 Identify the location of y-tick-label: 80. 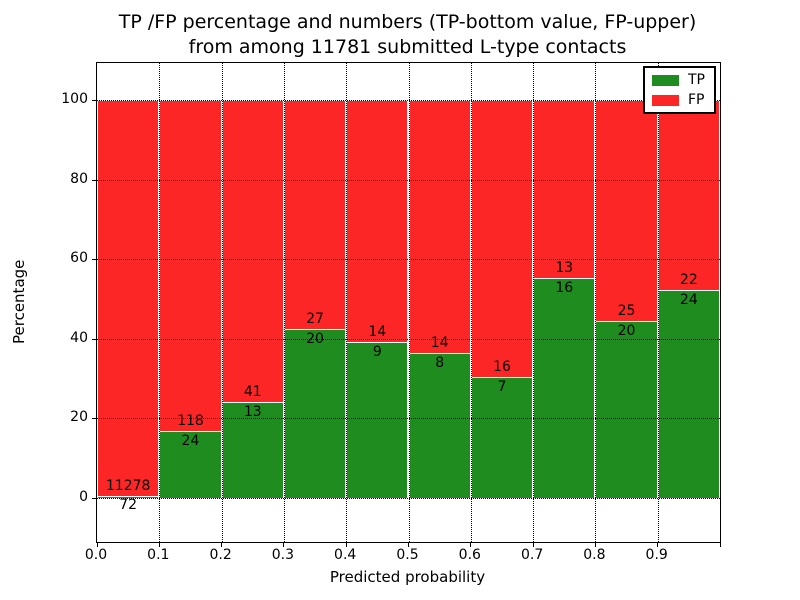
(79, 178).